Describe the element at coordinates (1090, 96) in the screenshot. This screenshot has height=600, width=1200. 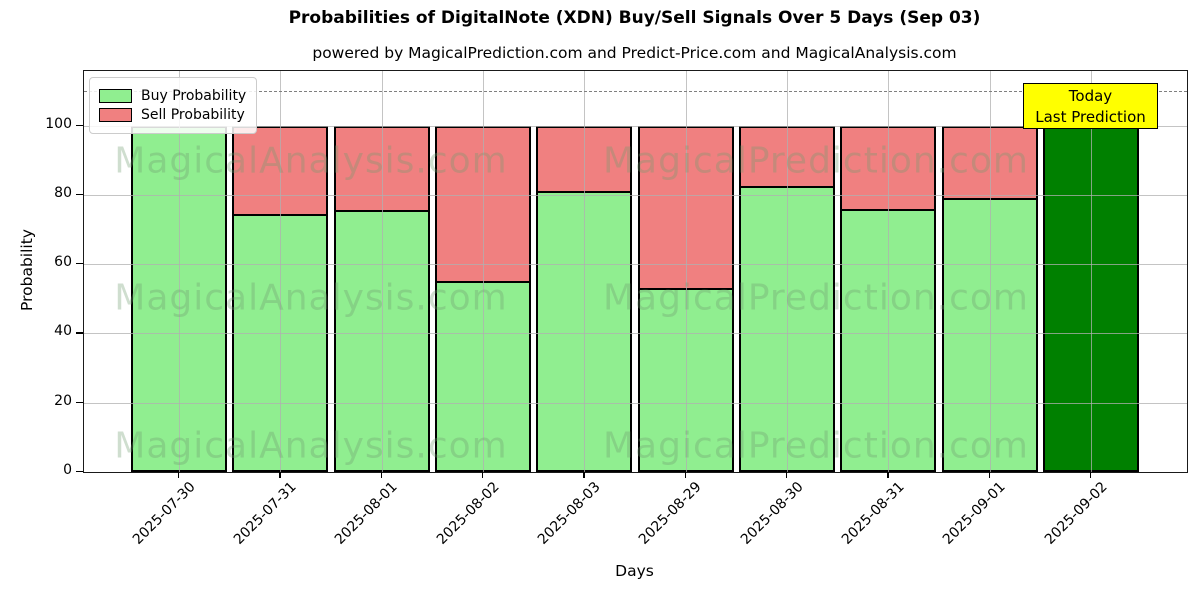
I see `today-annotation-line1: Today` at that location.